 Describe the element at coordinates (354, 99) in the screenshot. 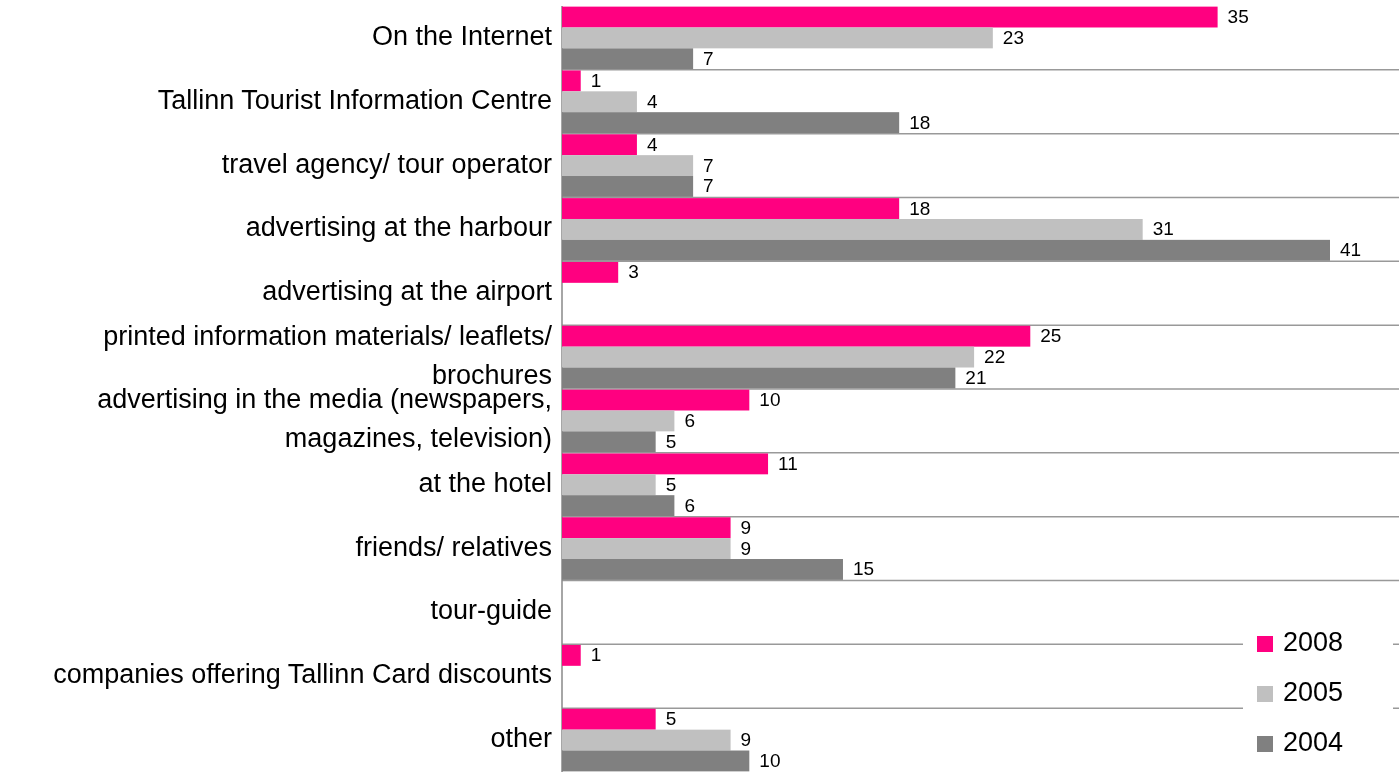

I see `y-tick-label: Tallinn Tourist Information Centre` at that location.